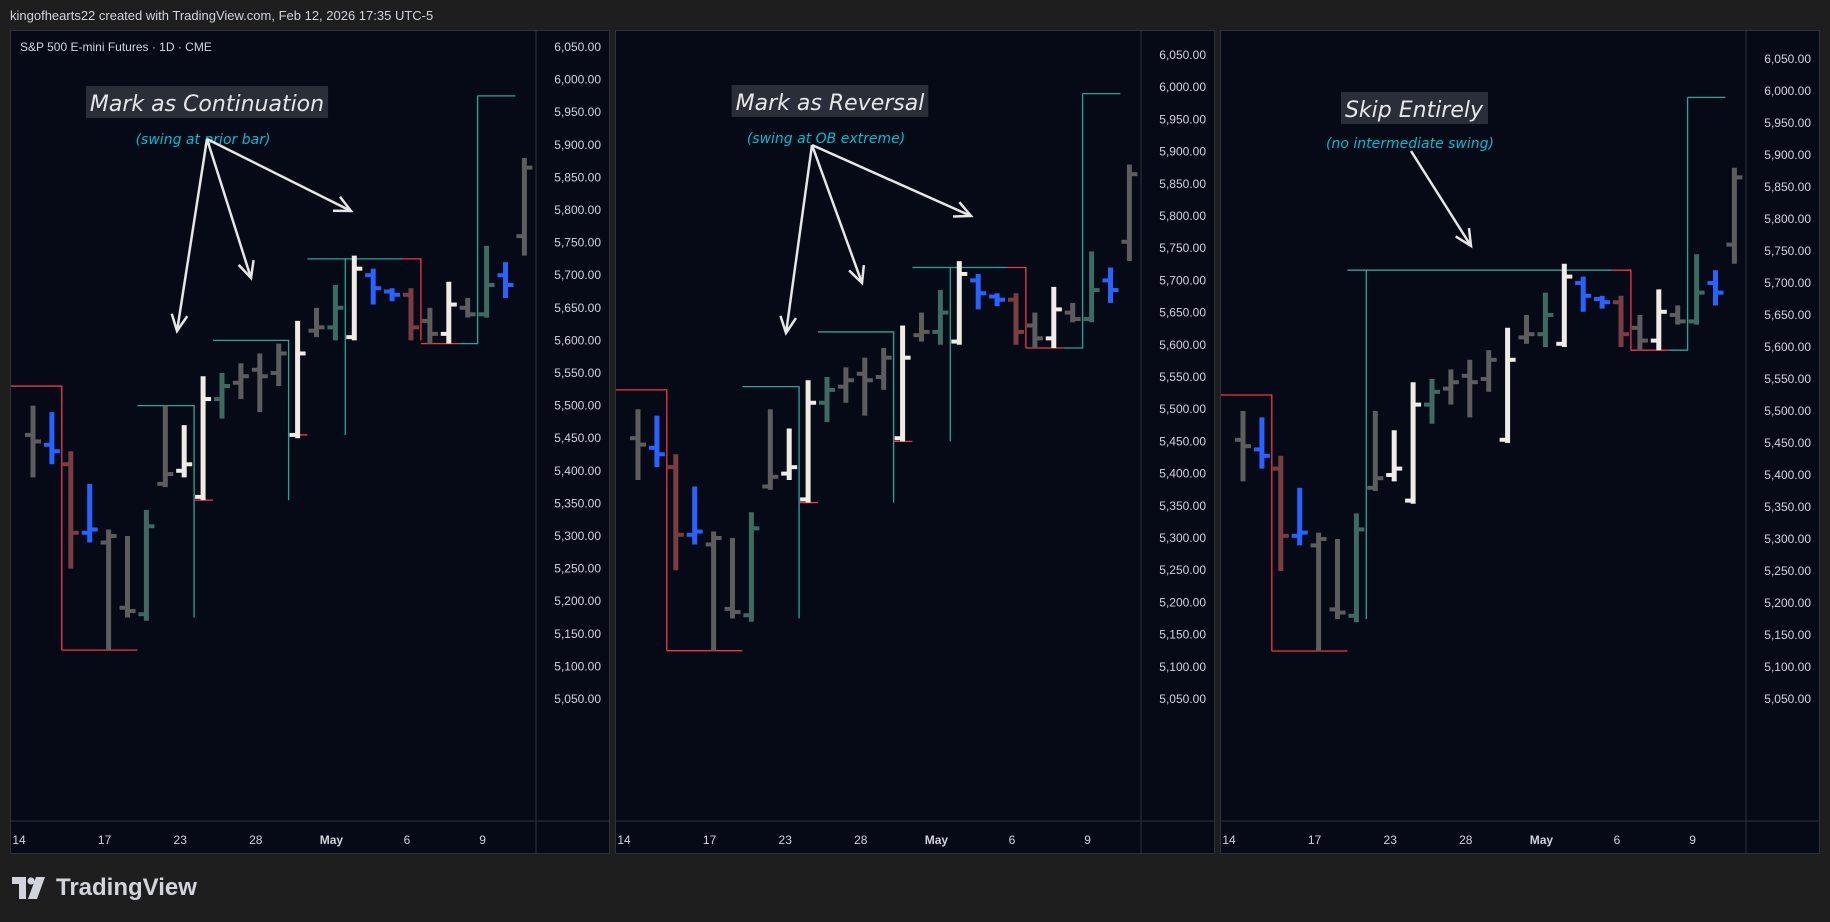 The image size is (1830, 922). What do you see at coordinates (203, 140) in the screenshot?
I see `annotation-subnote: (swing at prior bar)` at bounding box center [203, 140].